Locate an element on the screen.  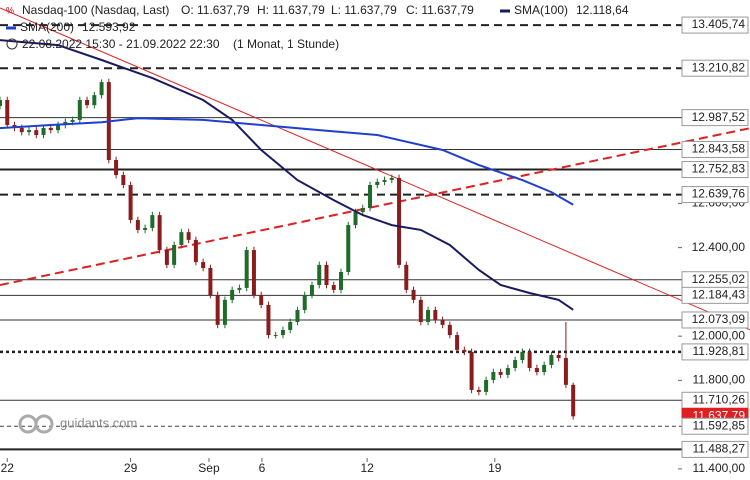
level-label: 13.405,74 is located at coordinates (719, 24).